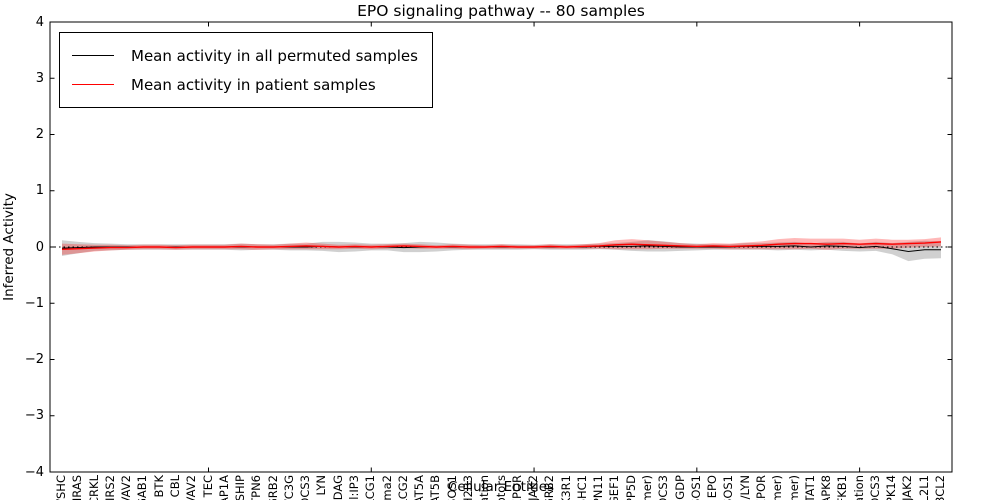 This screenshot has height=500, width=1000. What do you see at coordinates (663, 487) in the screenshot?
I see `x-tick-label: SOCS3` at bounding box center [663, 487].